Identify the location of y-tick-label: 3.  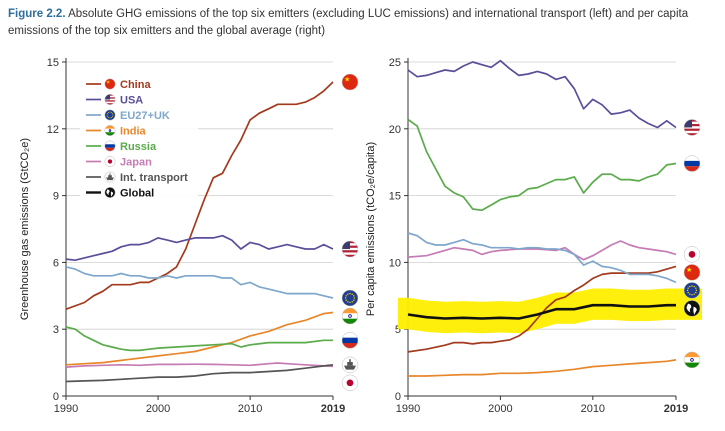
(56, 330).